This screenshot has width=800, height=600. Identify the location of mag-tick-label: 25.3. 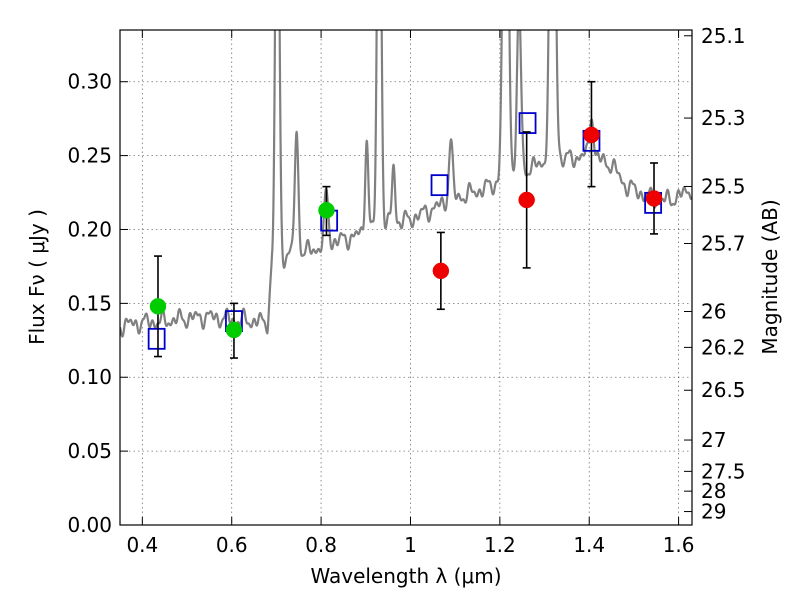
(723, 118).